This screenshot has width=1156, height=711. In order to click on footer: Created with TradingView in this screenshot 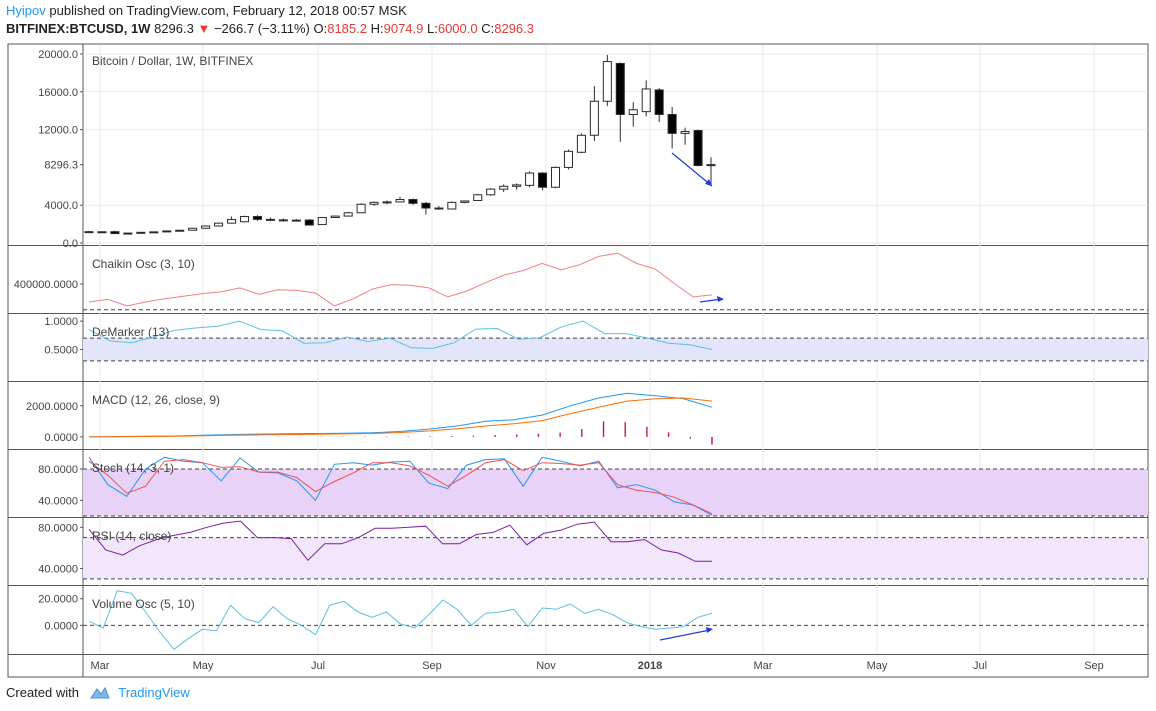, I will do `click(98, 692)`.